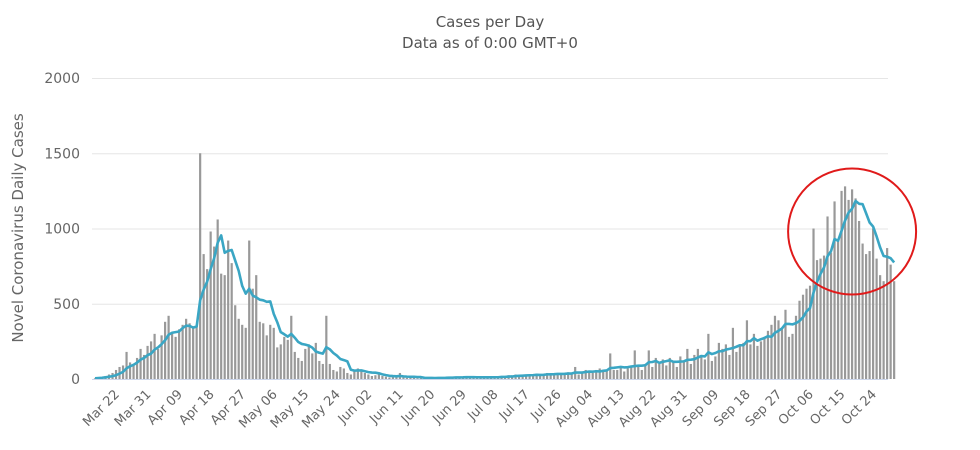 This screenshot has height=450, width=980. I want to click on annotations, so click(852, 231).